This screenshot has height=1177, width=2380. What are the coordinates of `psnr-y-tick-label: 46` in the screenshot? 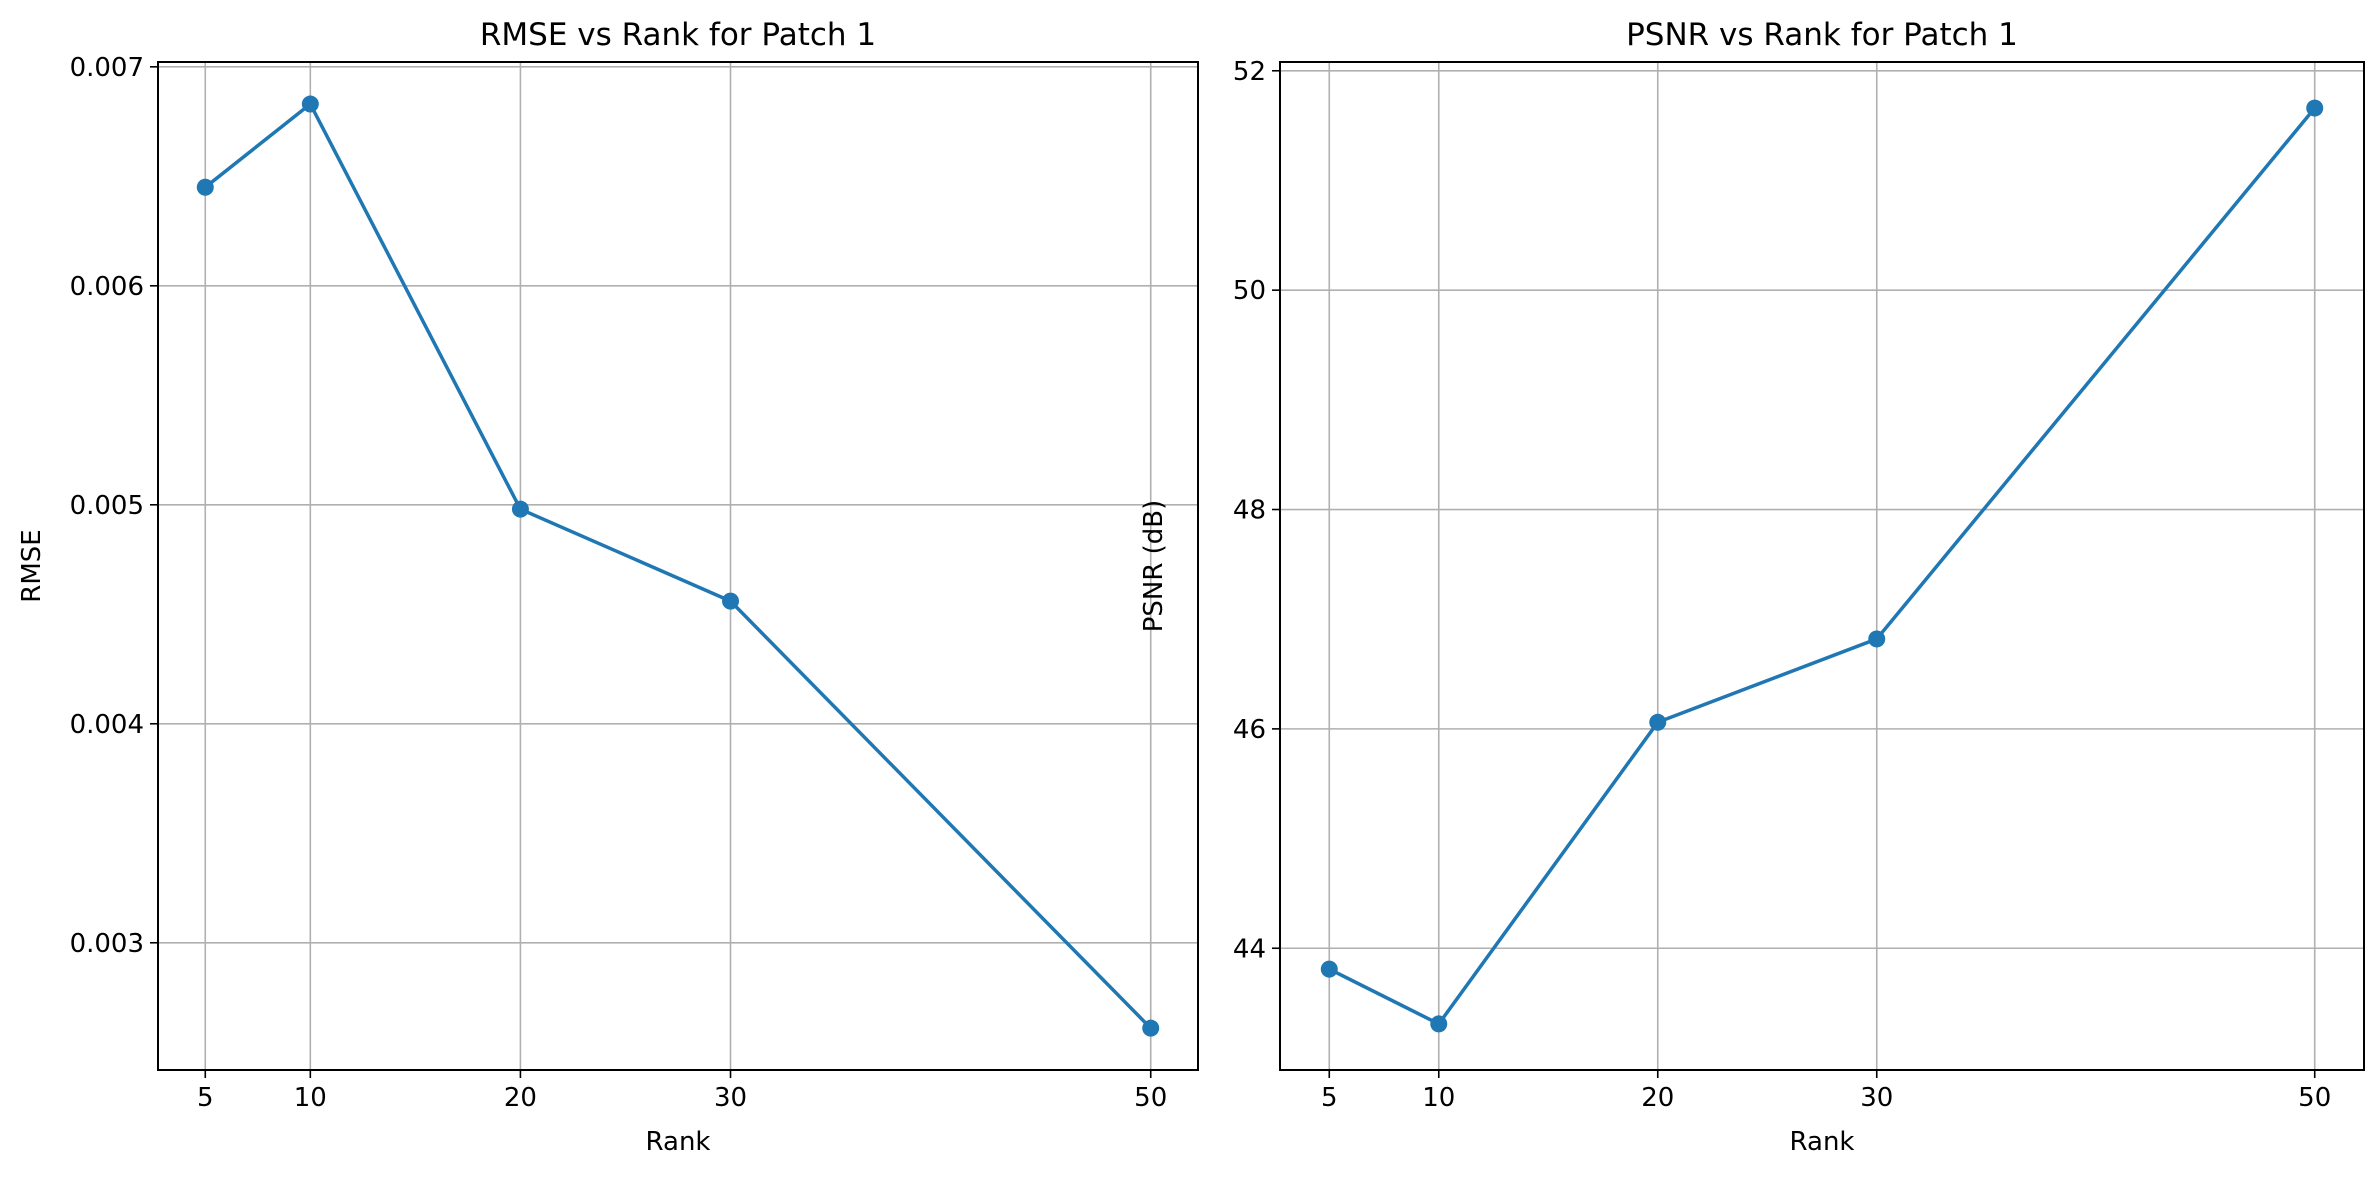 It's located at (1249, 730).